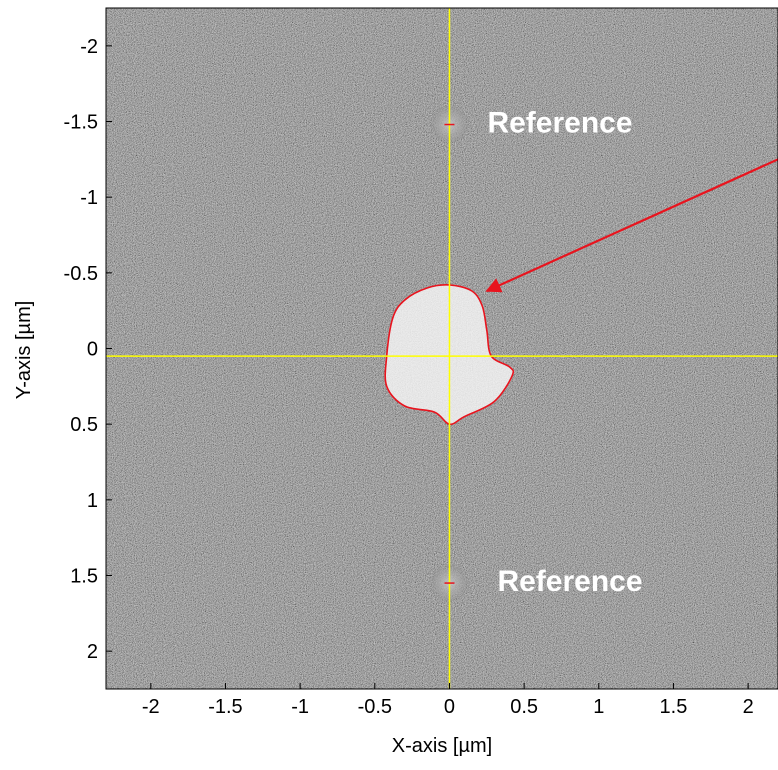 The image size is (778, 770). I want to click on pointer-arrow, so click(631, 225).